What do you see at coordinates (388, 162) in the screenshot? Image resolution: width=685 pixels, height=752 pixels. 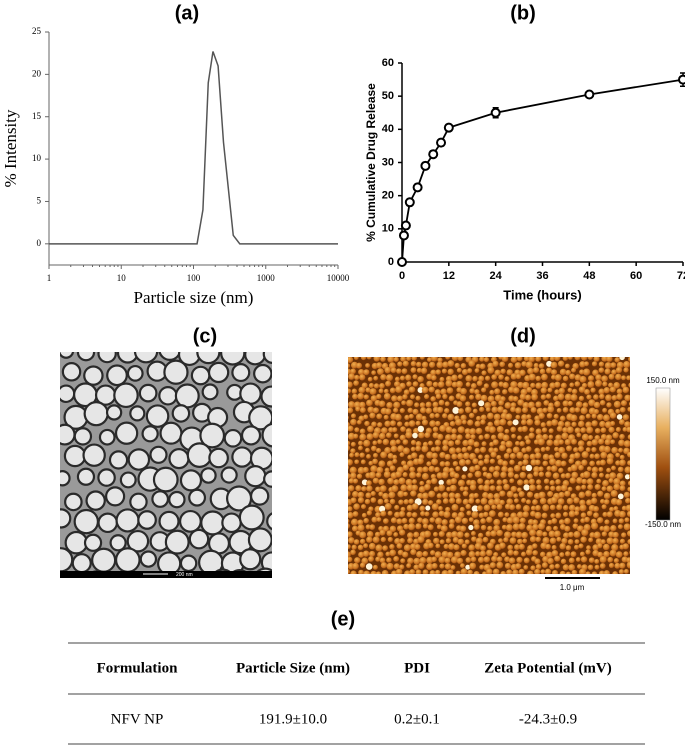 I see `y-tick-label: 30` at bounding box center [388, 162].